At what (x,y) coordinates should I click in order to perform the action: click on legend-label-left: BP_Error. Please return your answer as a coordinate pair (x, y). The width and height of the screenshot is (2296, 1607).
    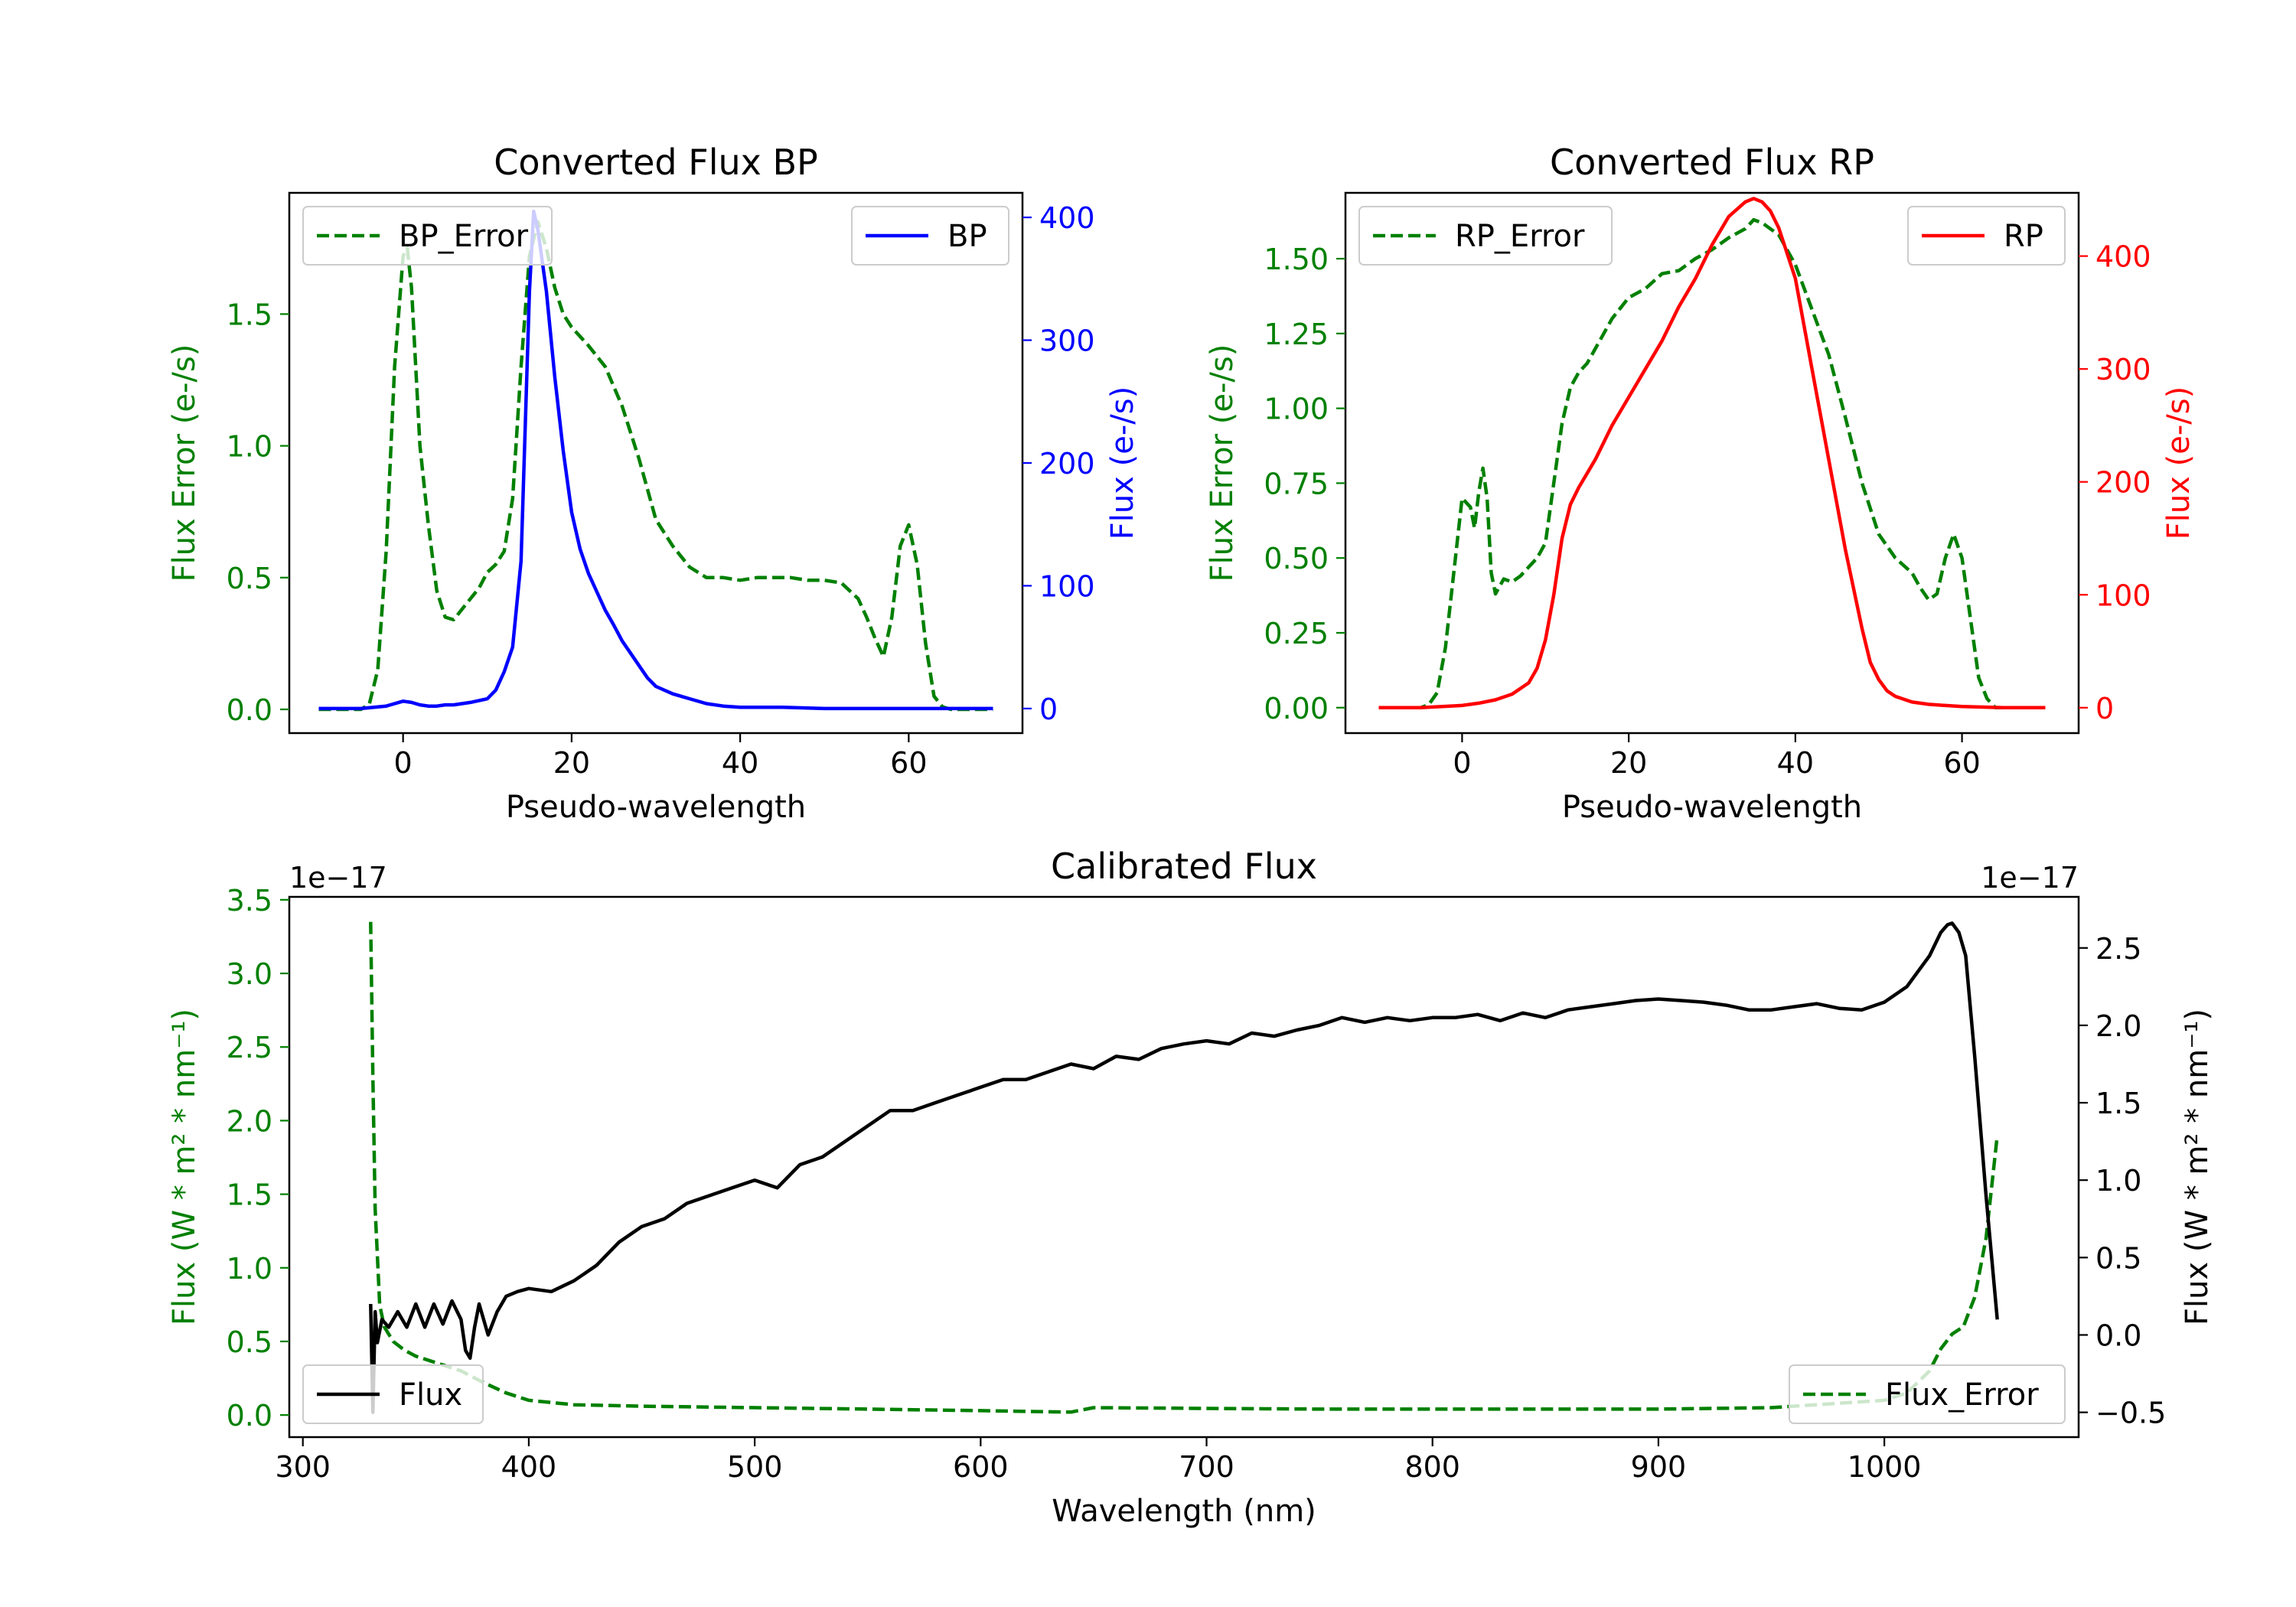
    Looking at the image, I should click on (464, 237).